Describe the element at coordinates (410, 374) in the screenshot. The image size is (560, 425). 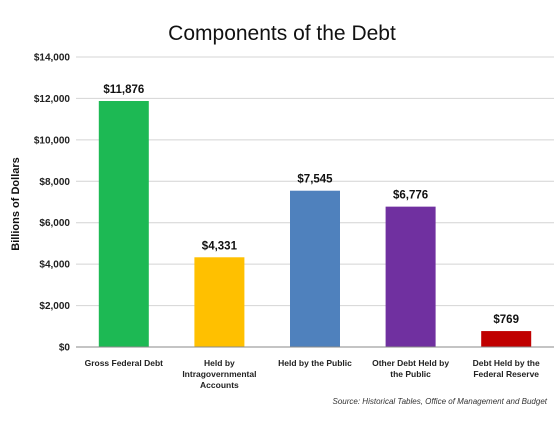
I see `x-tick-label: the Public` at that location.